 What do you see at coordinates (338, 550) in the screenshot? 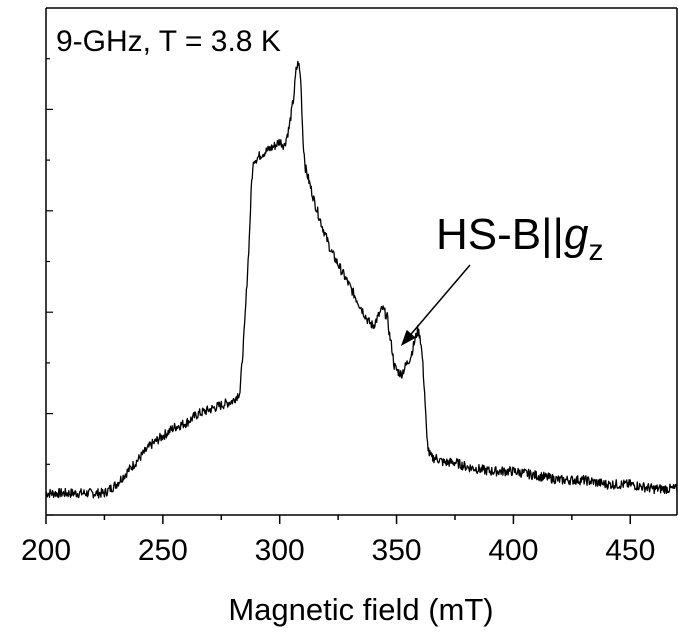
I see `x-axis-tick-labels: 200 250 300 350 400 450` at bounding box center [338, 550].